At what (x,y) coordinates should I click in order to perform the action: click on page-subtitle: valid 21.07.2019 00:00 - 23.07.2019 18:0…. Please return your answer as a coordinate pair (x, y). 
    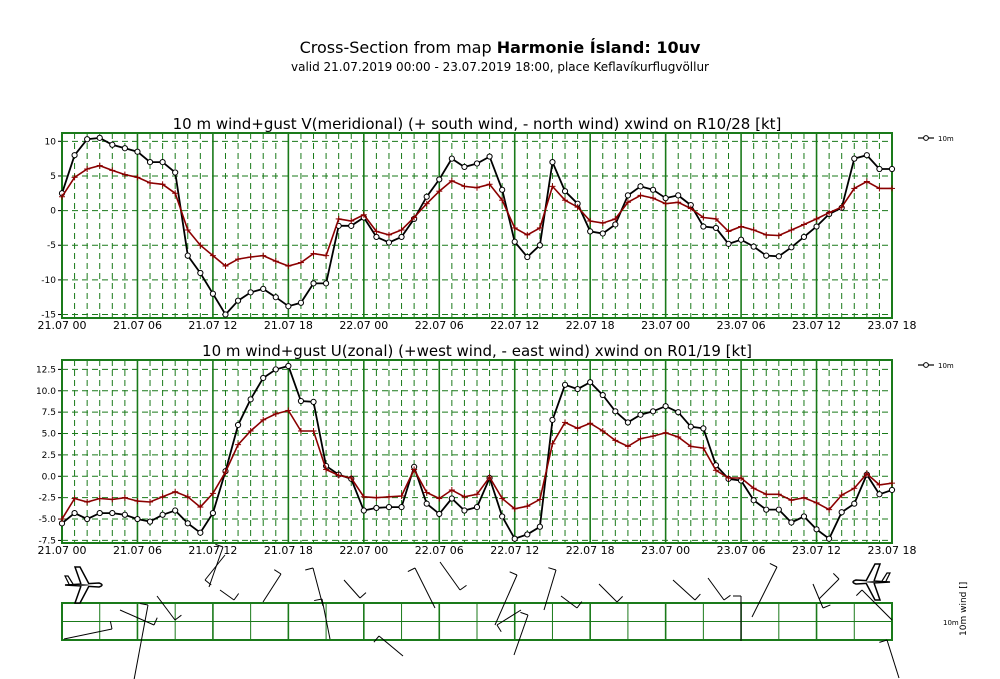
    Looking at the image, I should click on (499, 67).